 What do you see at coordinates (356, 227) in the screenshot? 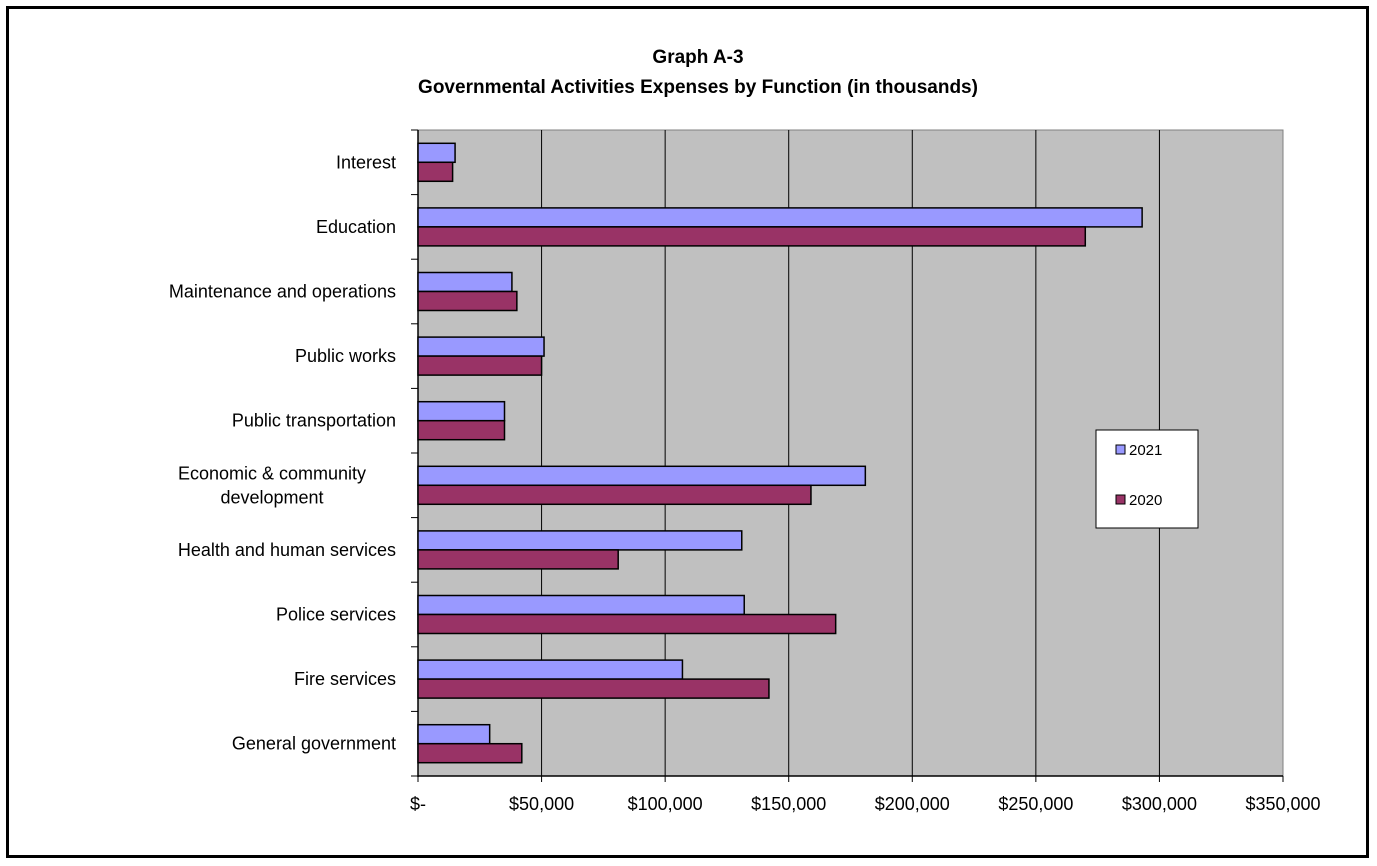
I see `category-label: Education` at bounding box center [356, 227].